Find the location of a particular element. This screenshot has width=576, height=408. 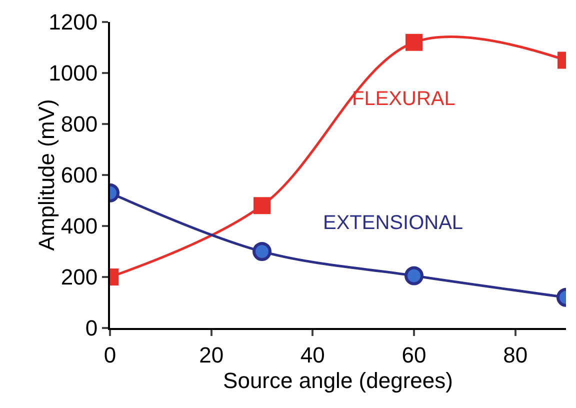

y-axis-title: Amplitude (mV) is located at coordinates (46, 175).